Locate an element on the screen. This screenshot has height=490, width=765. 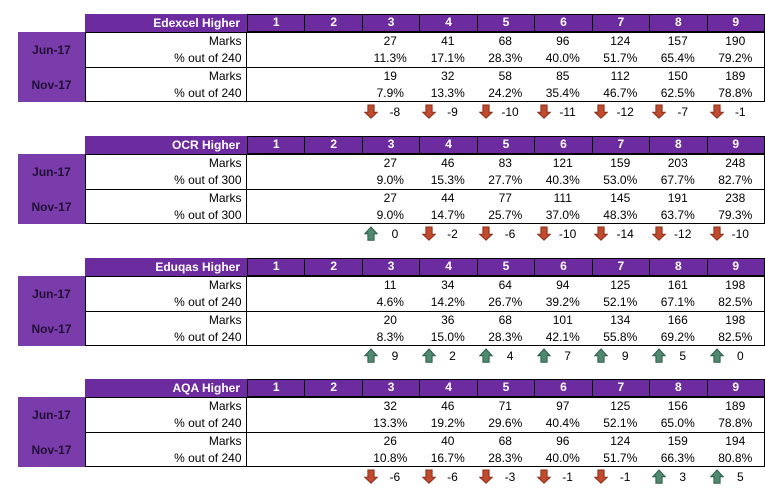
table-row: Marks 20 36 68 101 134 166 198 is located at coordinates (425, 320).